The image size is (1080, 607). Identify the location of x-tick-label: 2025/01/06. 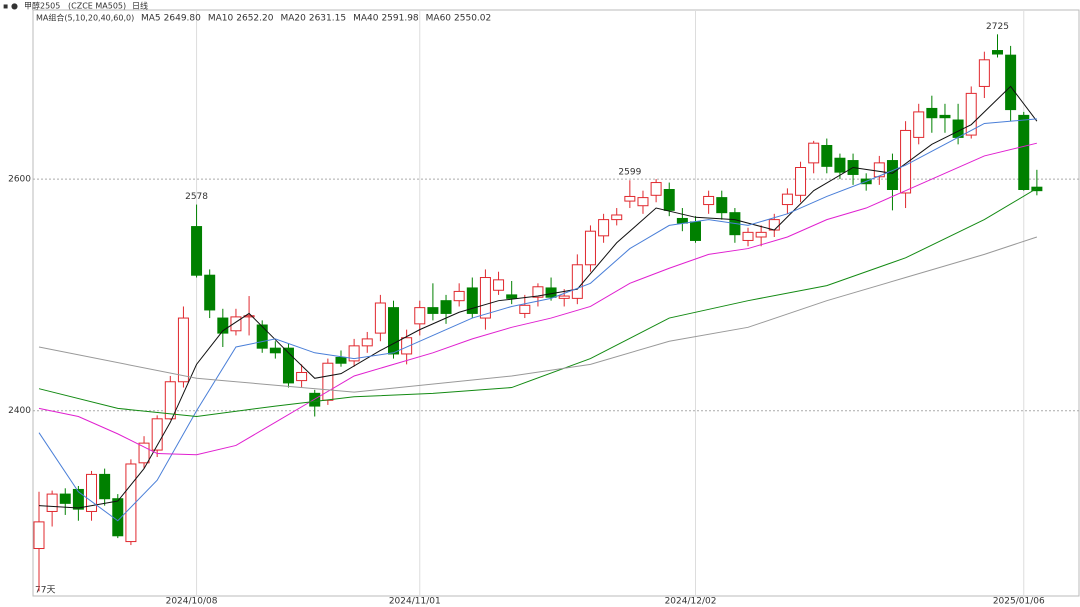
(1019, 602).